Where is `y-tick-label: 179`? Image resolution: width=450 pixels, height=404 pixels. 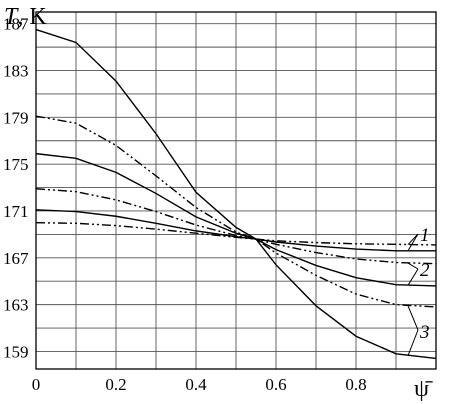 y-tick-label: 179 is located at coordinates (16, 117).